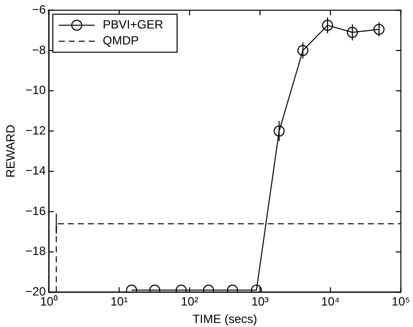 This screenshot has width=413, height=327. What do you see at coordinates (119, 301) in the screenshot?
I see `x-tick-label: 10¹` at bounding box center [119, 301].